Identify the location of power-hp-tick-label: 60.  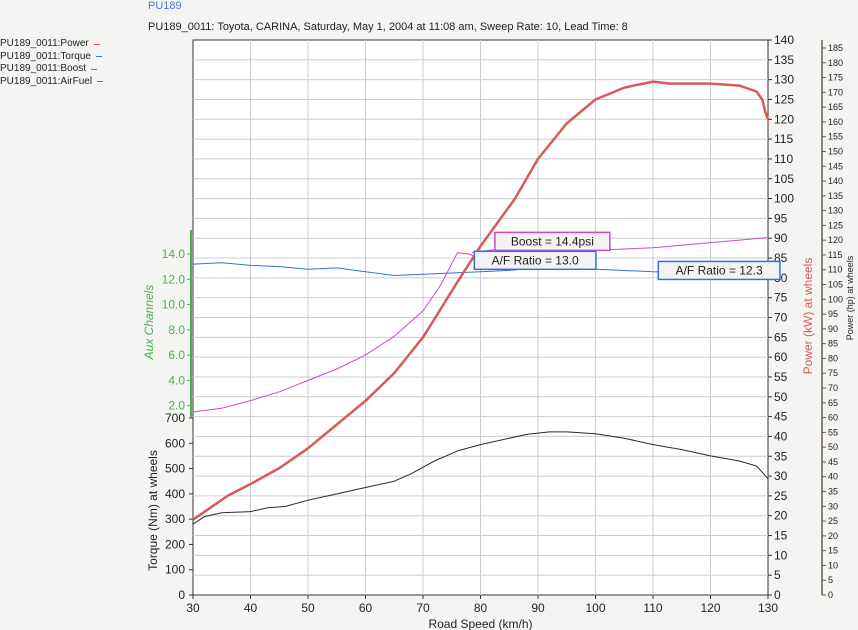
(833, 418).